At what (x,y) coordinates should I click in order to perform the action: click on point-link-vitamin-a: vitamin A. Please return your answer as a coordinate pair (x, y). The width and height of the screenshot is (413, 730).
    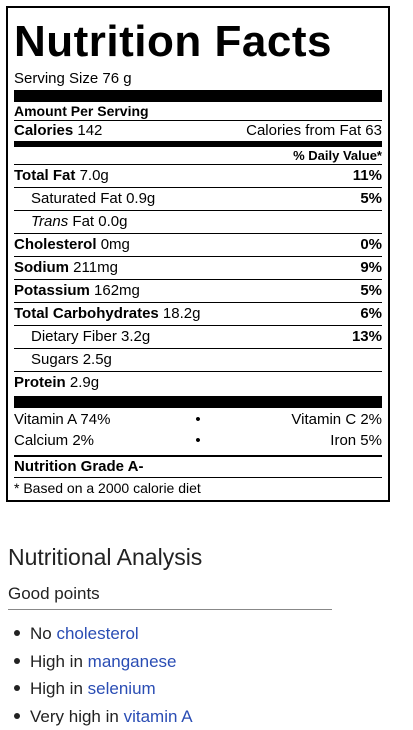
    Looking at the image, I should click on (158, 716).